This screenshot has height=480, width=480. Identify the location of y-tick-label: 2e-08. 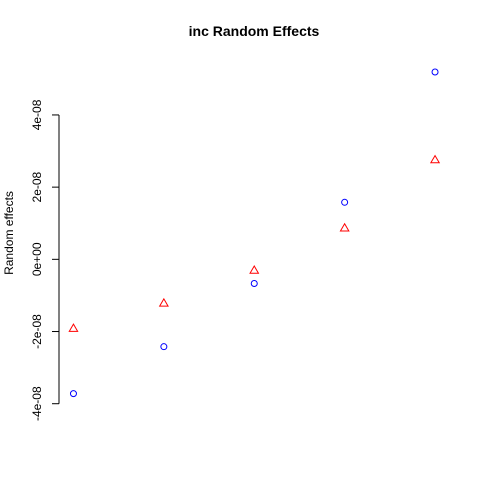
(37, 186).